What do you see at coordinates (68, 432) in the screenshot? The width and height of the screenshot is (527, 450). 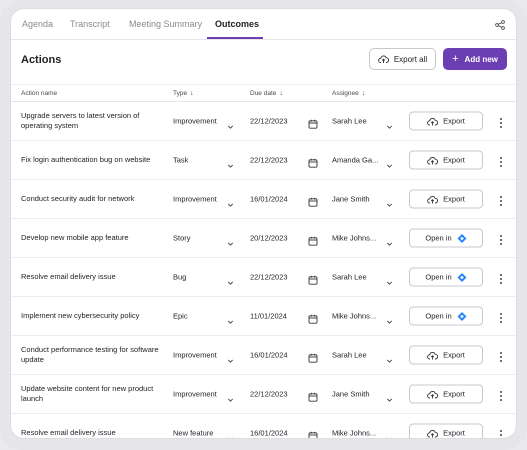 I see `action-name-cell: Resolve email delivery issue` at bounding box center [68, 432].